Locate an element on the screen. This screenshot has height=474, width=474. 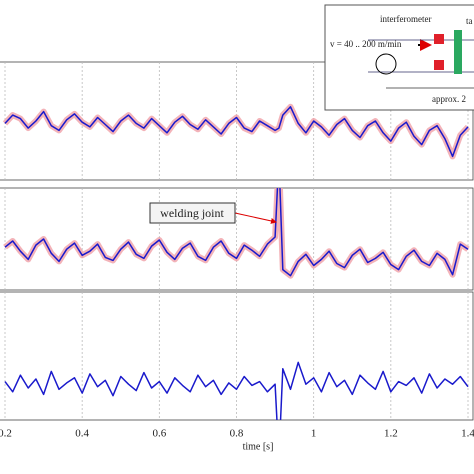
x-tick-label: 0.2 is located at coordinates (6, 434).